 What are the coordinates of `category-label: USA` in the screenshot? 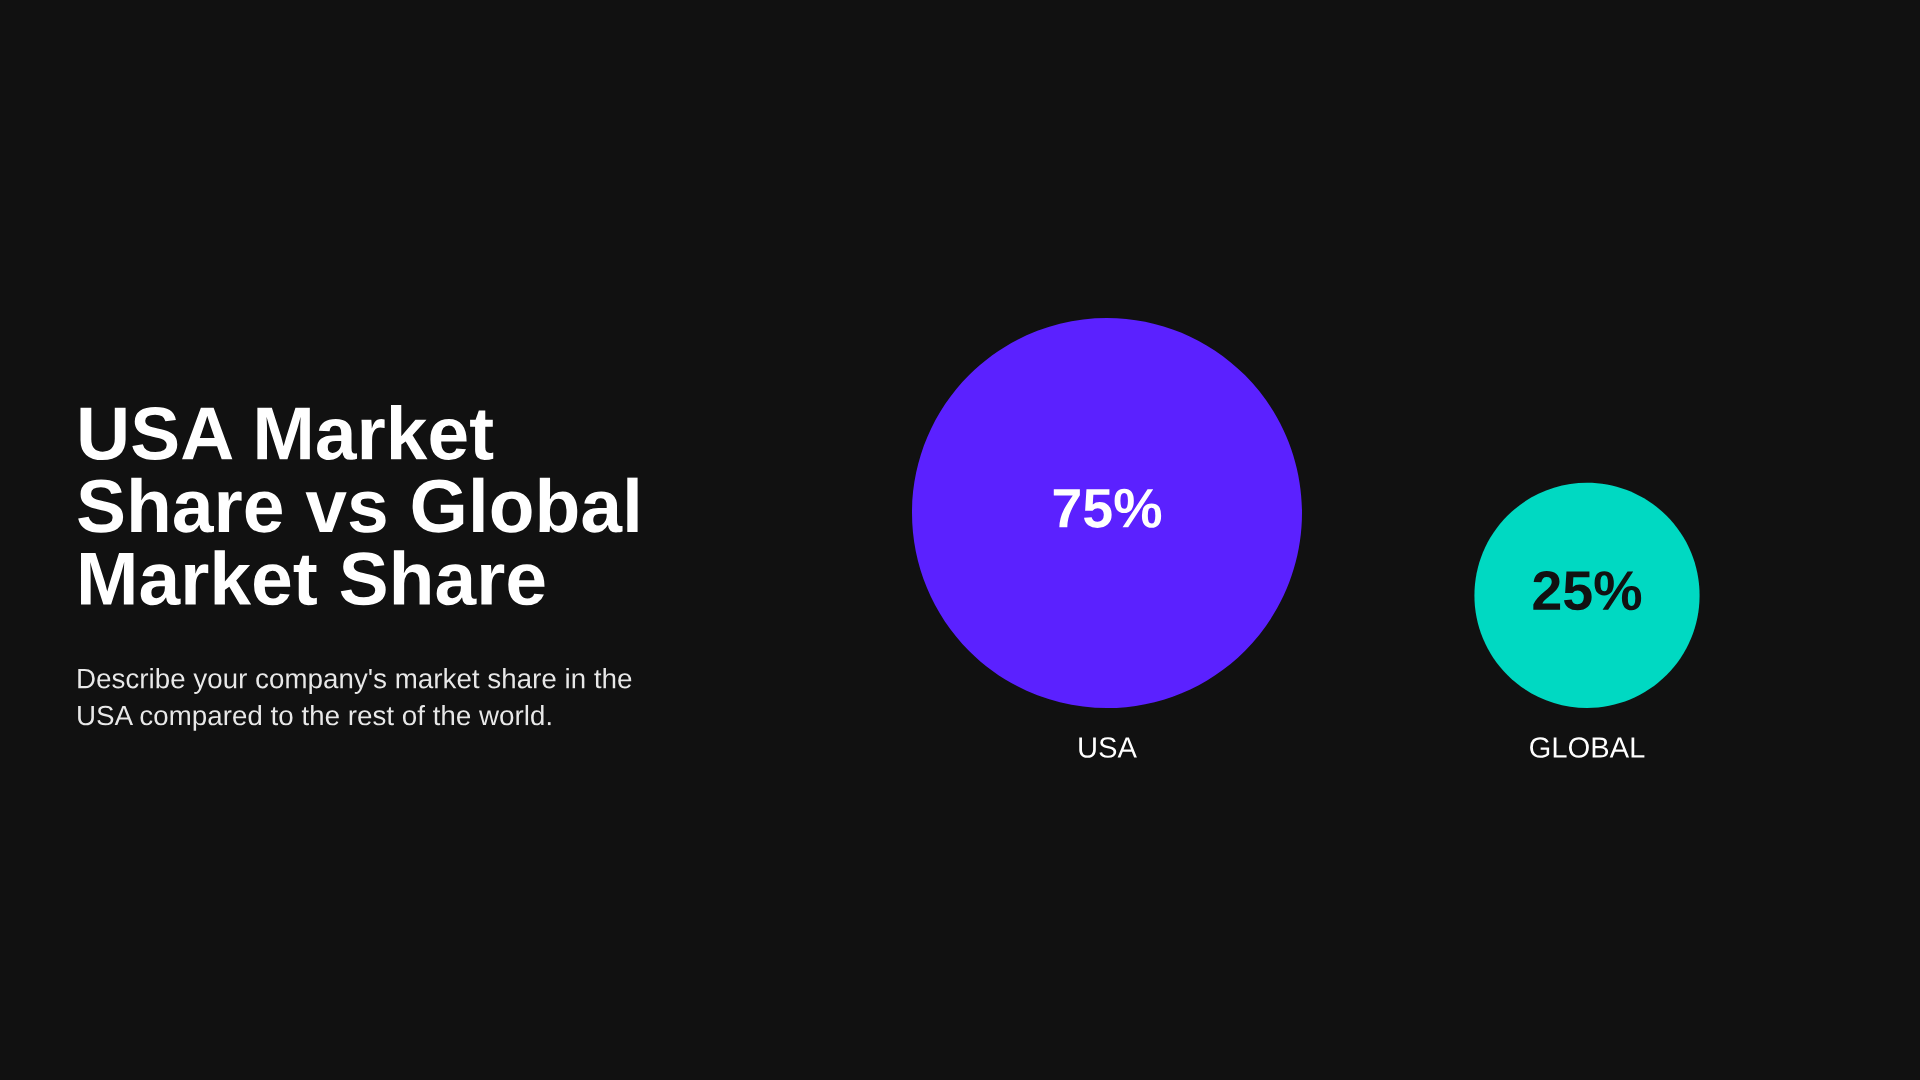 It's located at (1108, 747).